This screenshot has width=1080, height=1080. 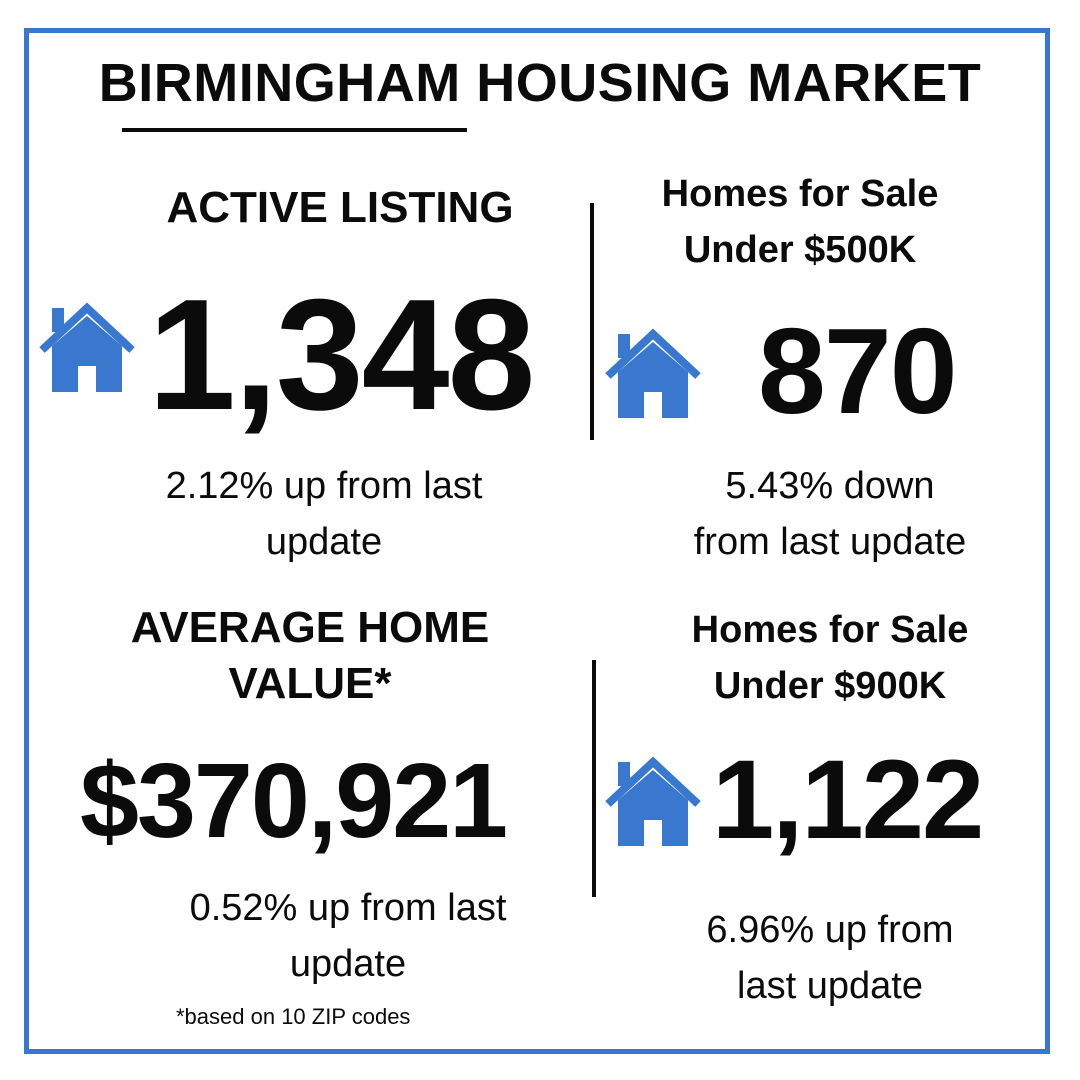 I want to click on under-900k-change: 6.96% up from last update, so click(x=830, y=958).